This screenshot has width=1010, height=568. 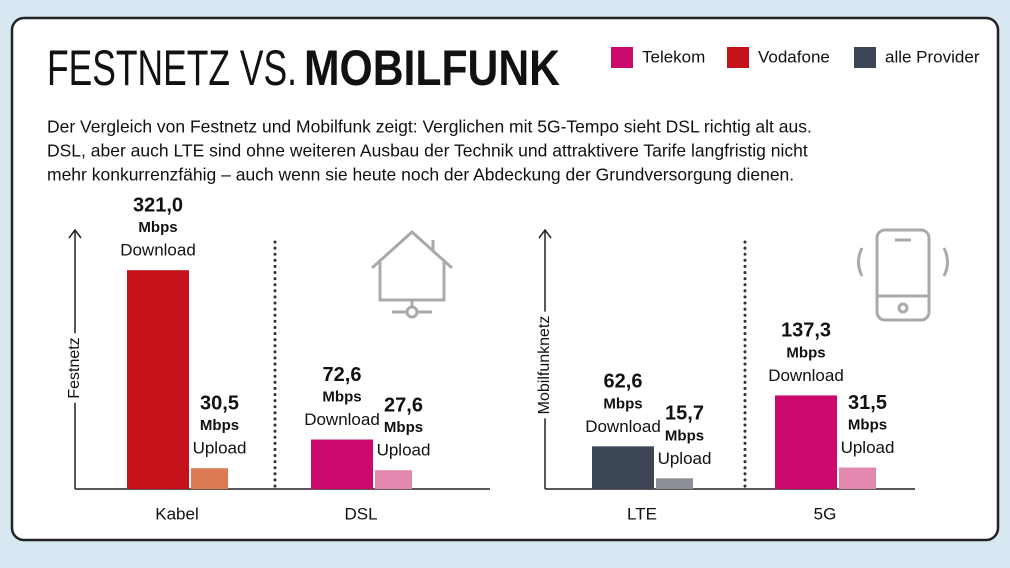 What do you see at coordinates (623, 382) in the screenshot?
I see `value-label: 62,6` at bounding box center [623, 382].